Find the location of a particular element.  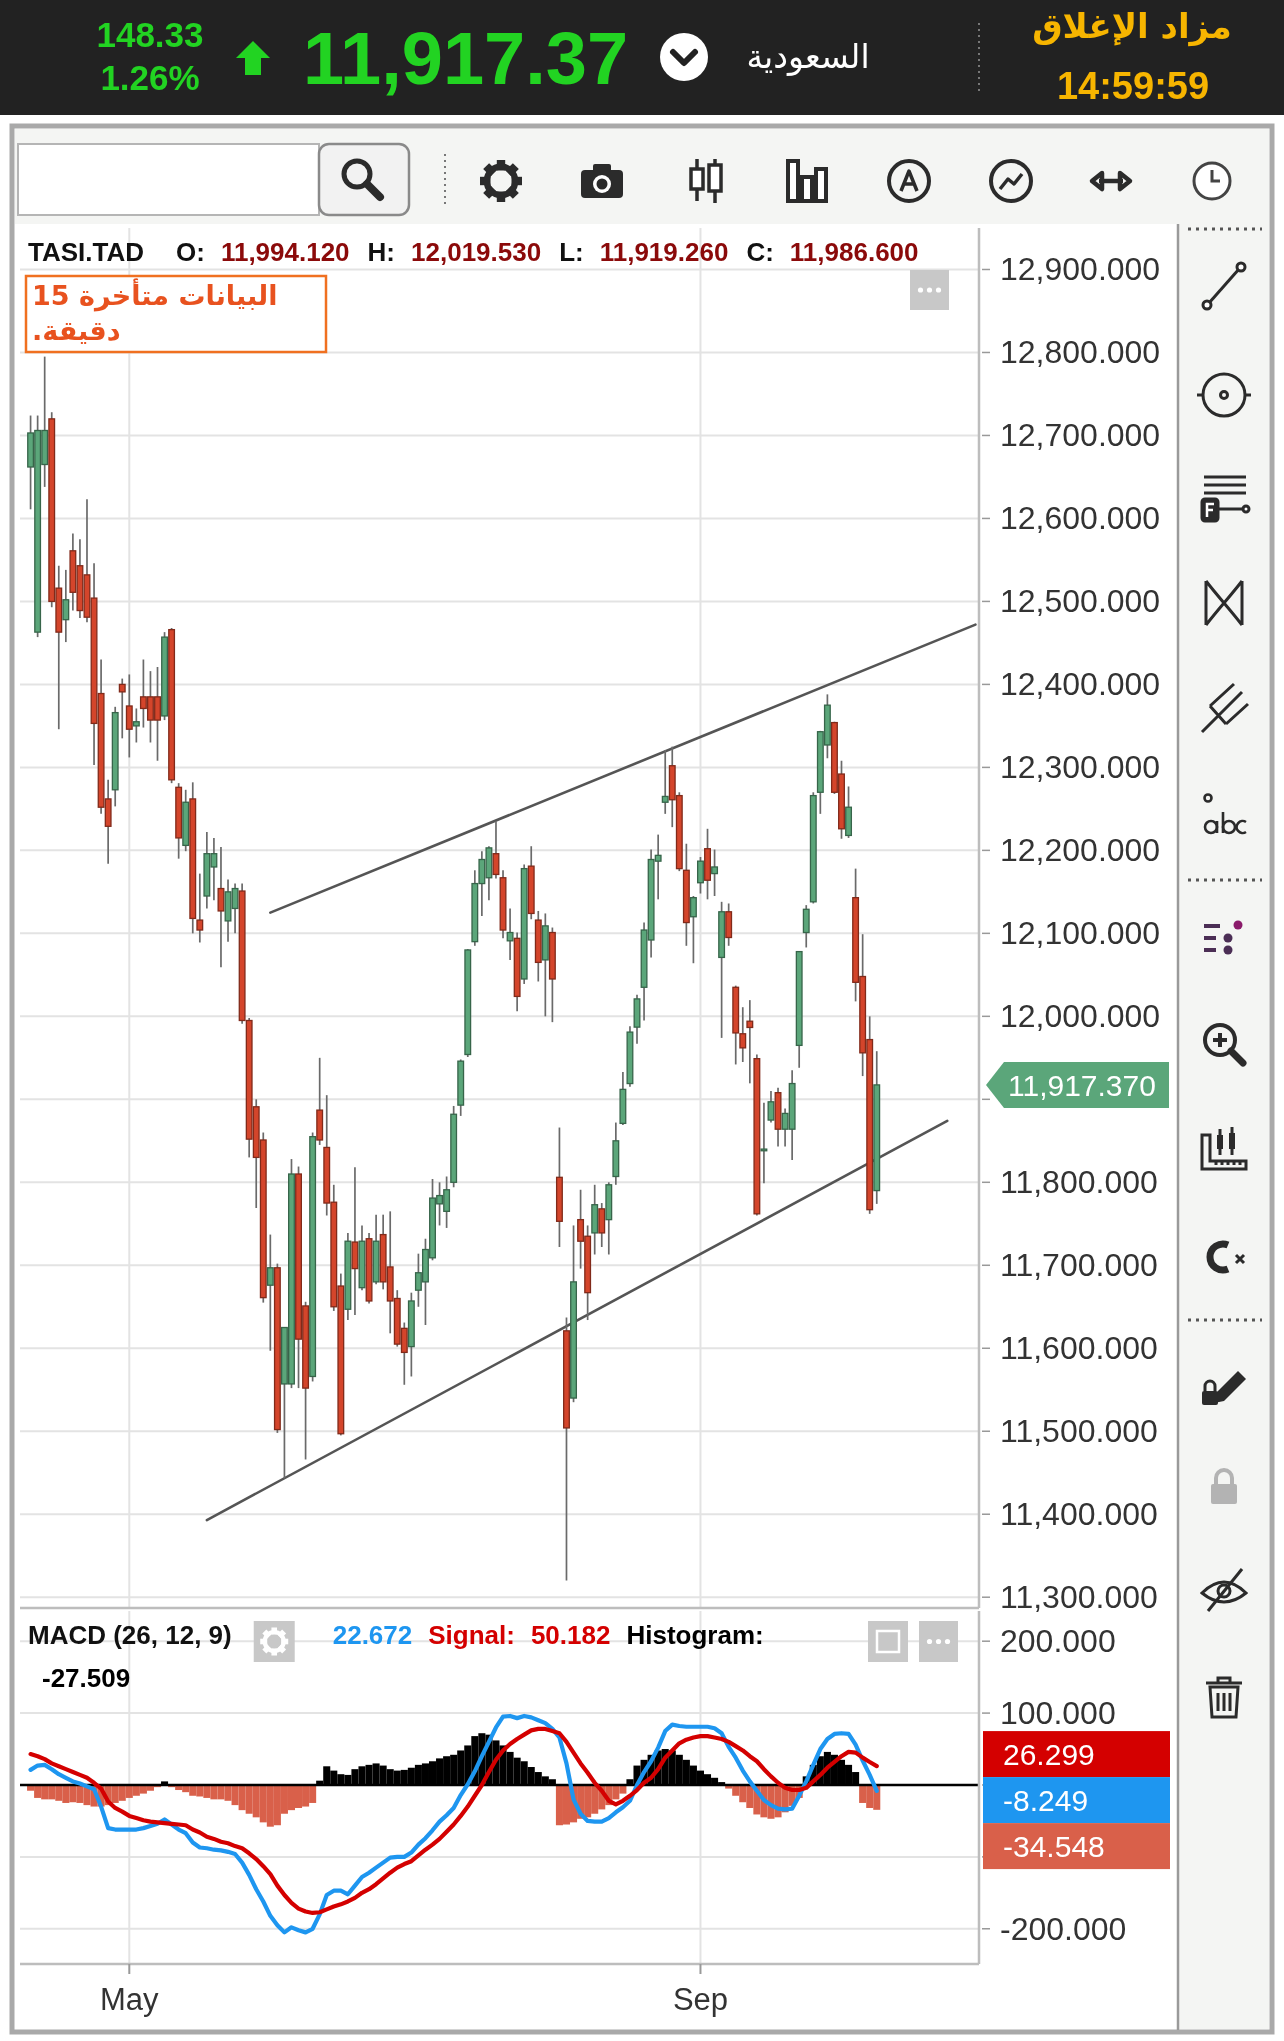

text: -34.548 is located at coordinates (1054, 1847).